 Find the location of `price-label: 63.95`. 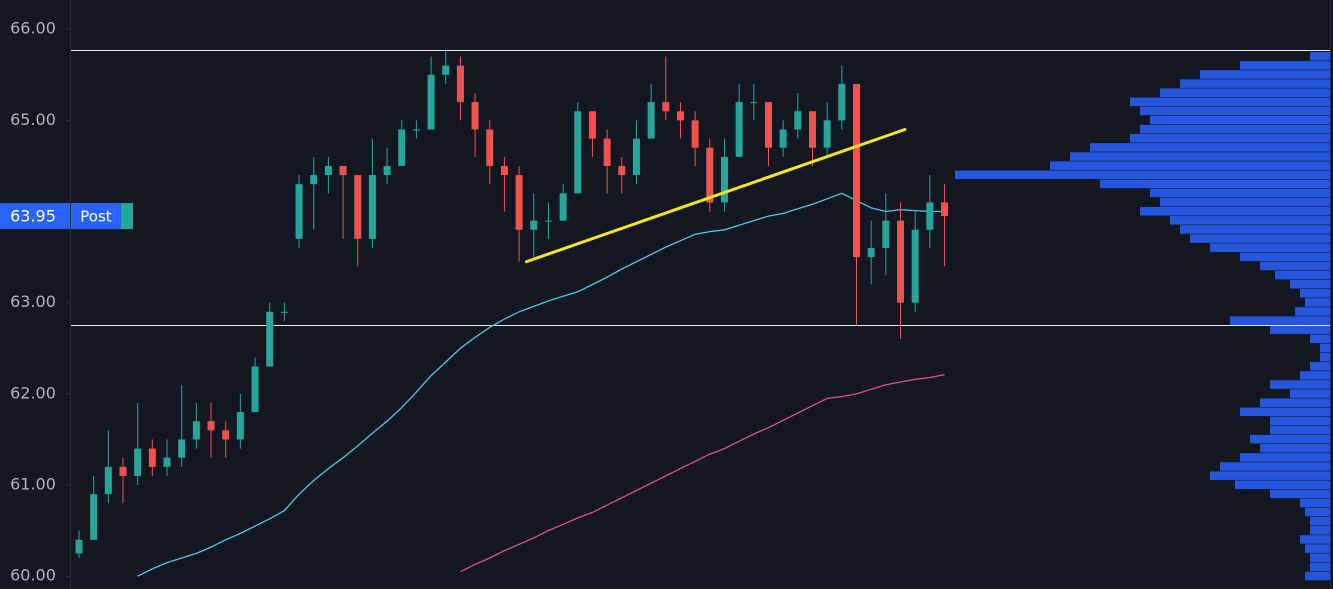

price-label: 63.95 is located at coordinates (33, 216).